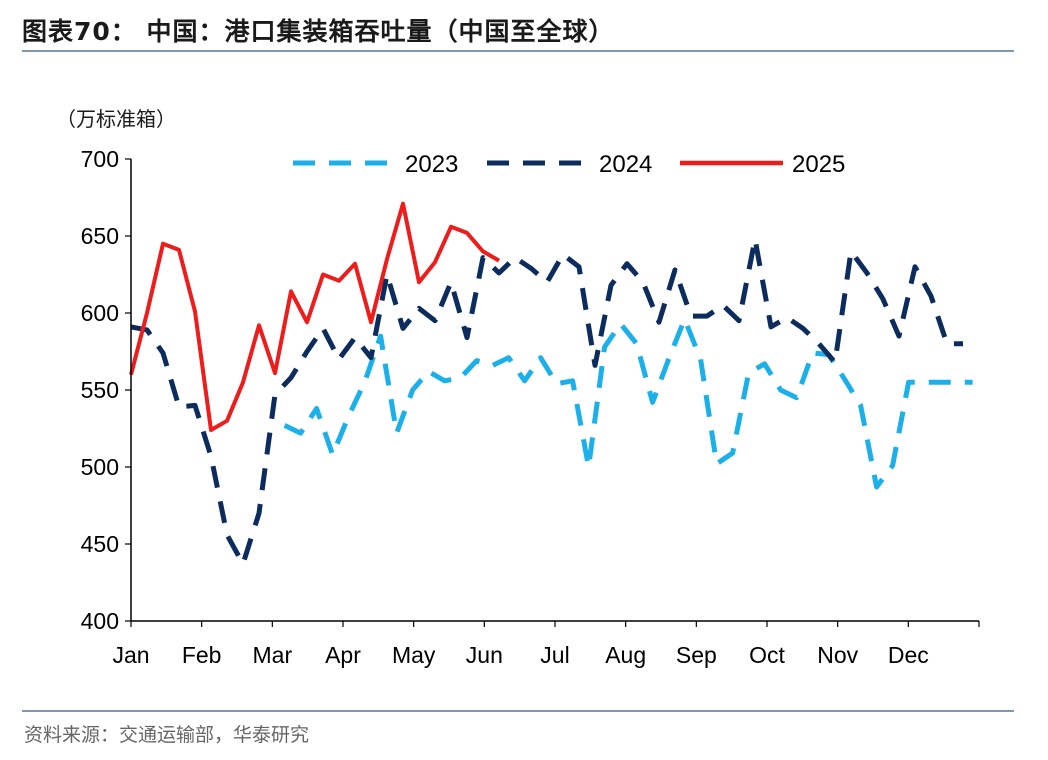  Describe the element at coordinates (908, 655) in the screenshot. I see `x-tick-label-dec: Dec` at that location.